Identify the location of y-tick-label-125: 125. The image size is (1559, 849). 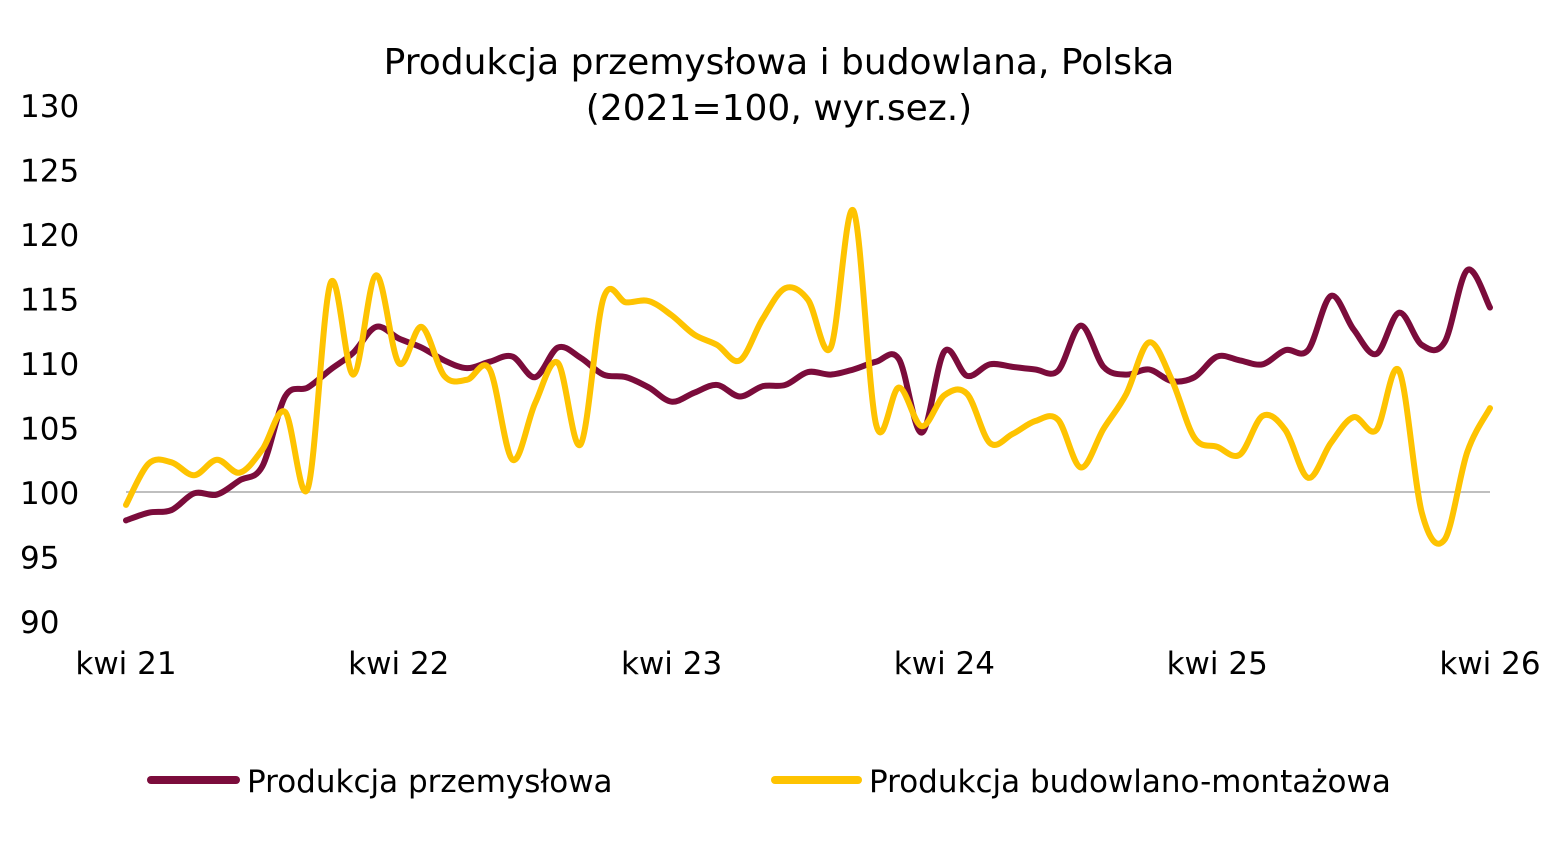
(49, 172).